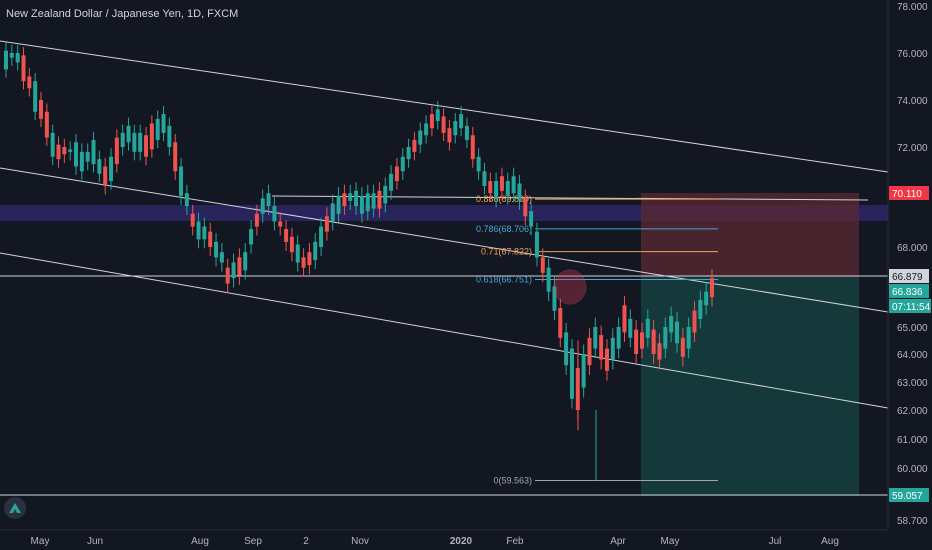 This screenshot has height=550, width=932. Describe the element at coordinates (911, 307) in the screenshot. I see `price-tag-label: 07:11:54` at that location.